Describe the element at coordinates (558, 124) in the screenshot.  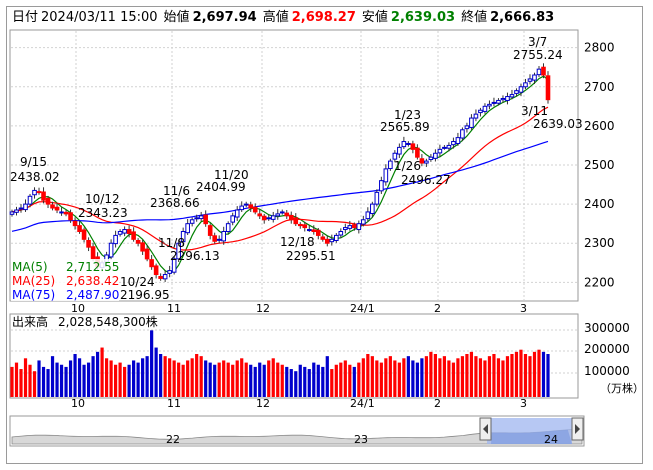
I see `annotation-value: 2639.03` at that location.